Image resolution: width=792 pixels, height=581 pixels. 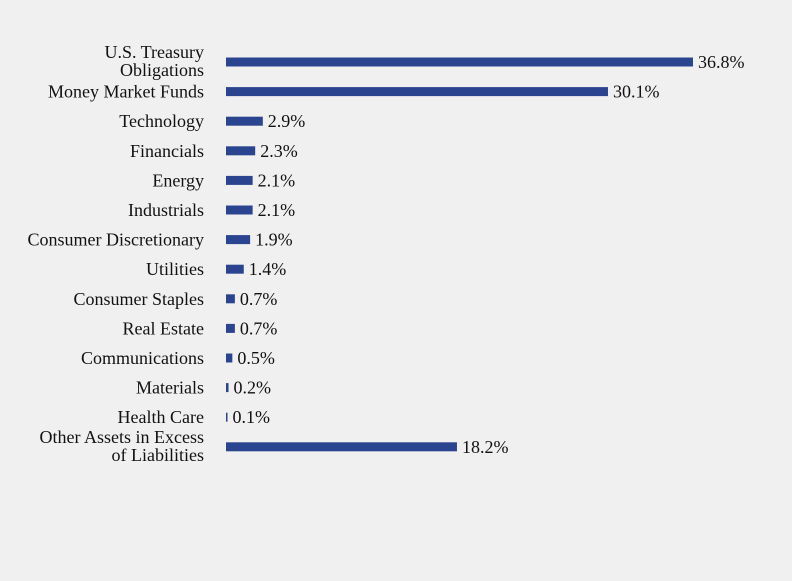 What do you see at coordinates (227, 388) in the screenshot?
I see `bar-materials` at bounding box center [227, 388].